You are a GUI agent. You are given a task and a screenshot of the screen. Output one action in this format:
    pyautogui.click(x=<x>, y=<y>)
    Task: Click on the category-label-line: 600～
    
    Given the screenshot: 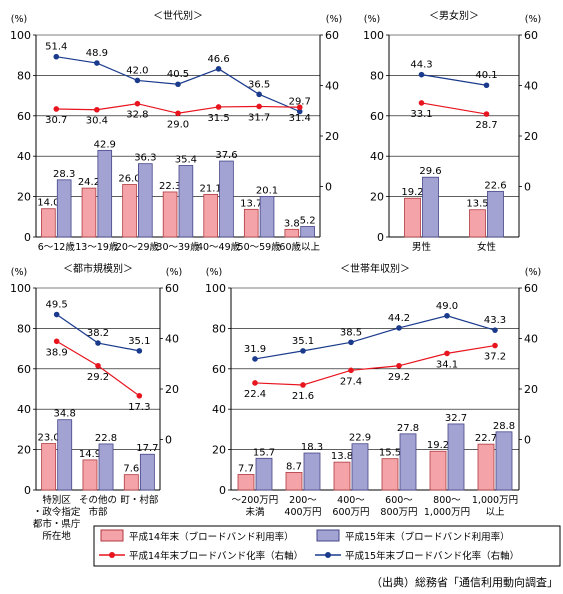 What is the action you would take?
    pyautogui.click(x=399, y=500)
    